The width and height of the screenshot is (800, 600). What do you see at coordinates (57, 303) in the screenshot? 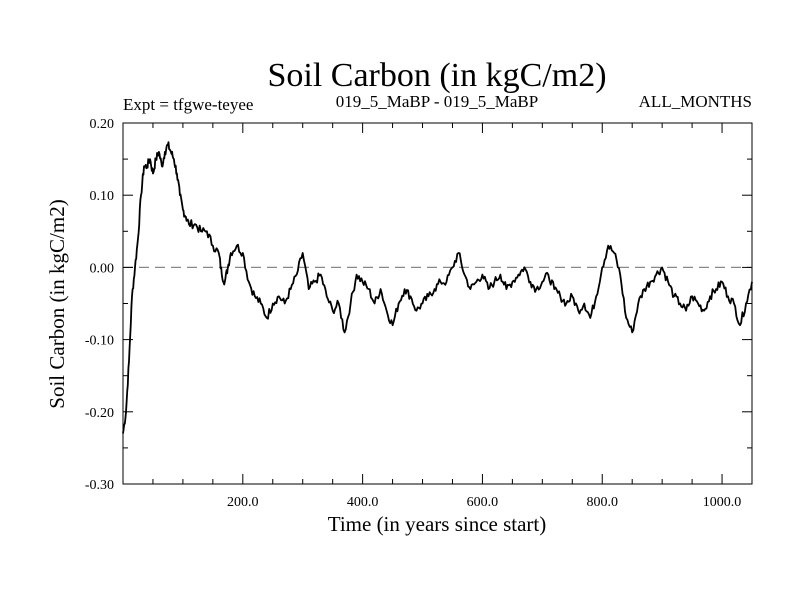
I see `y-axis-label: Soil Carbon (in kgC/m2)` at bounding box center [57, 303].